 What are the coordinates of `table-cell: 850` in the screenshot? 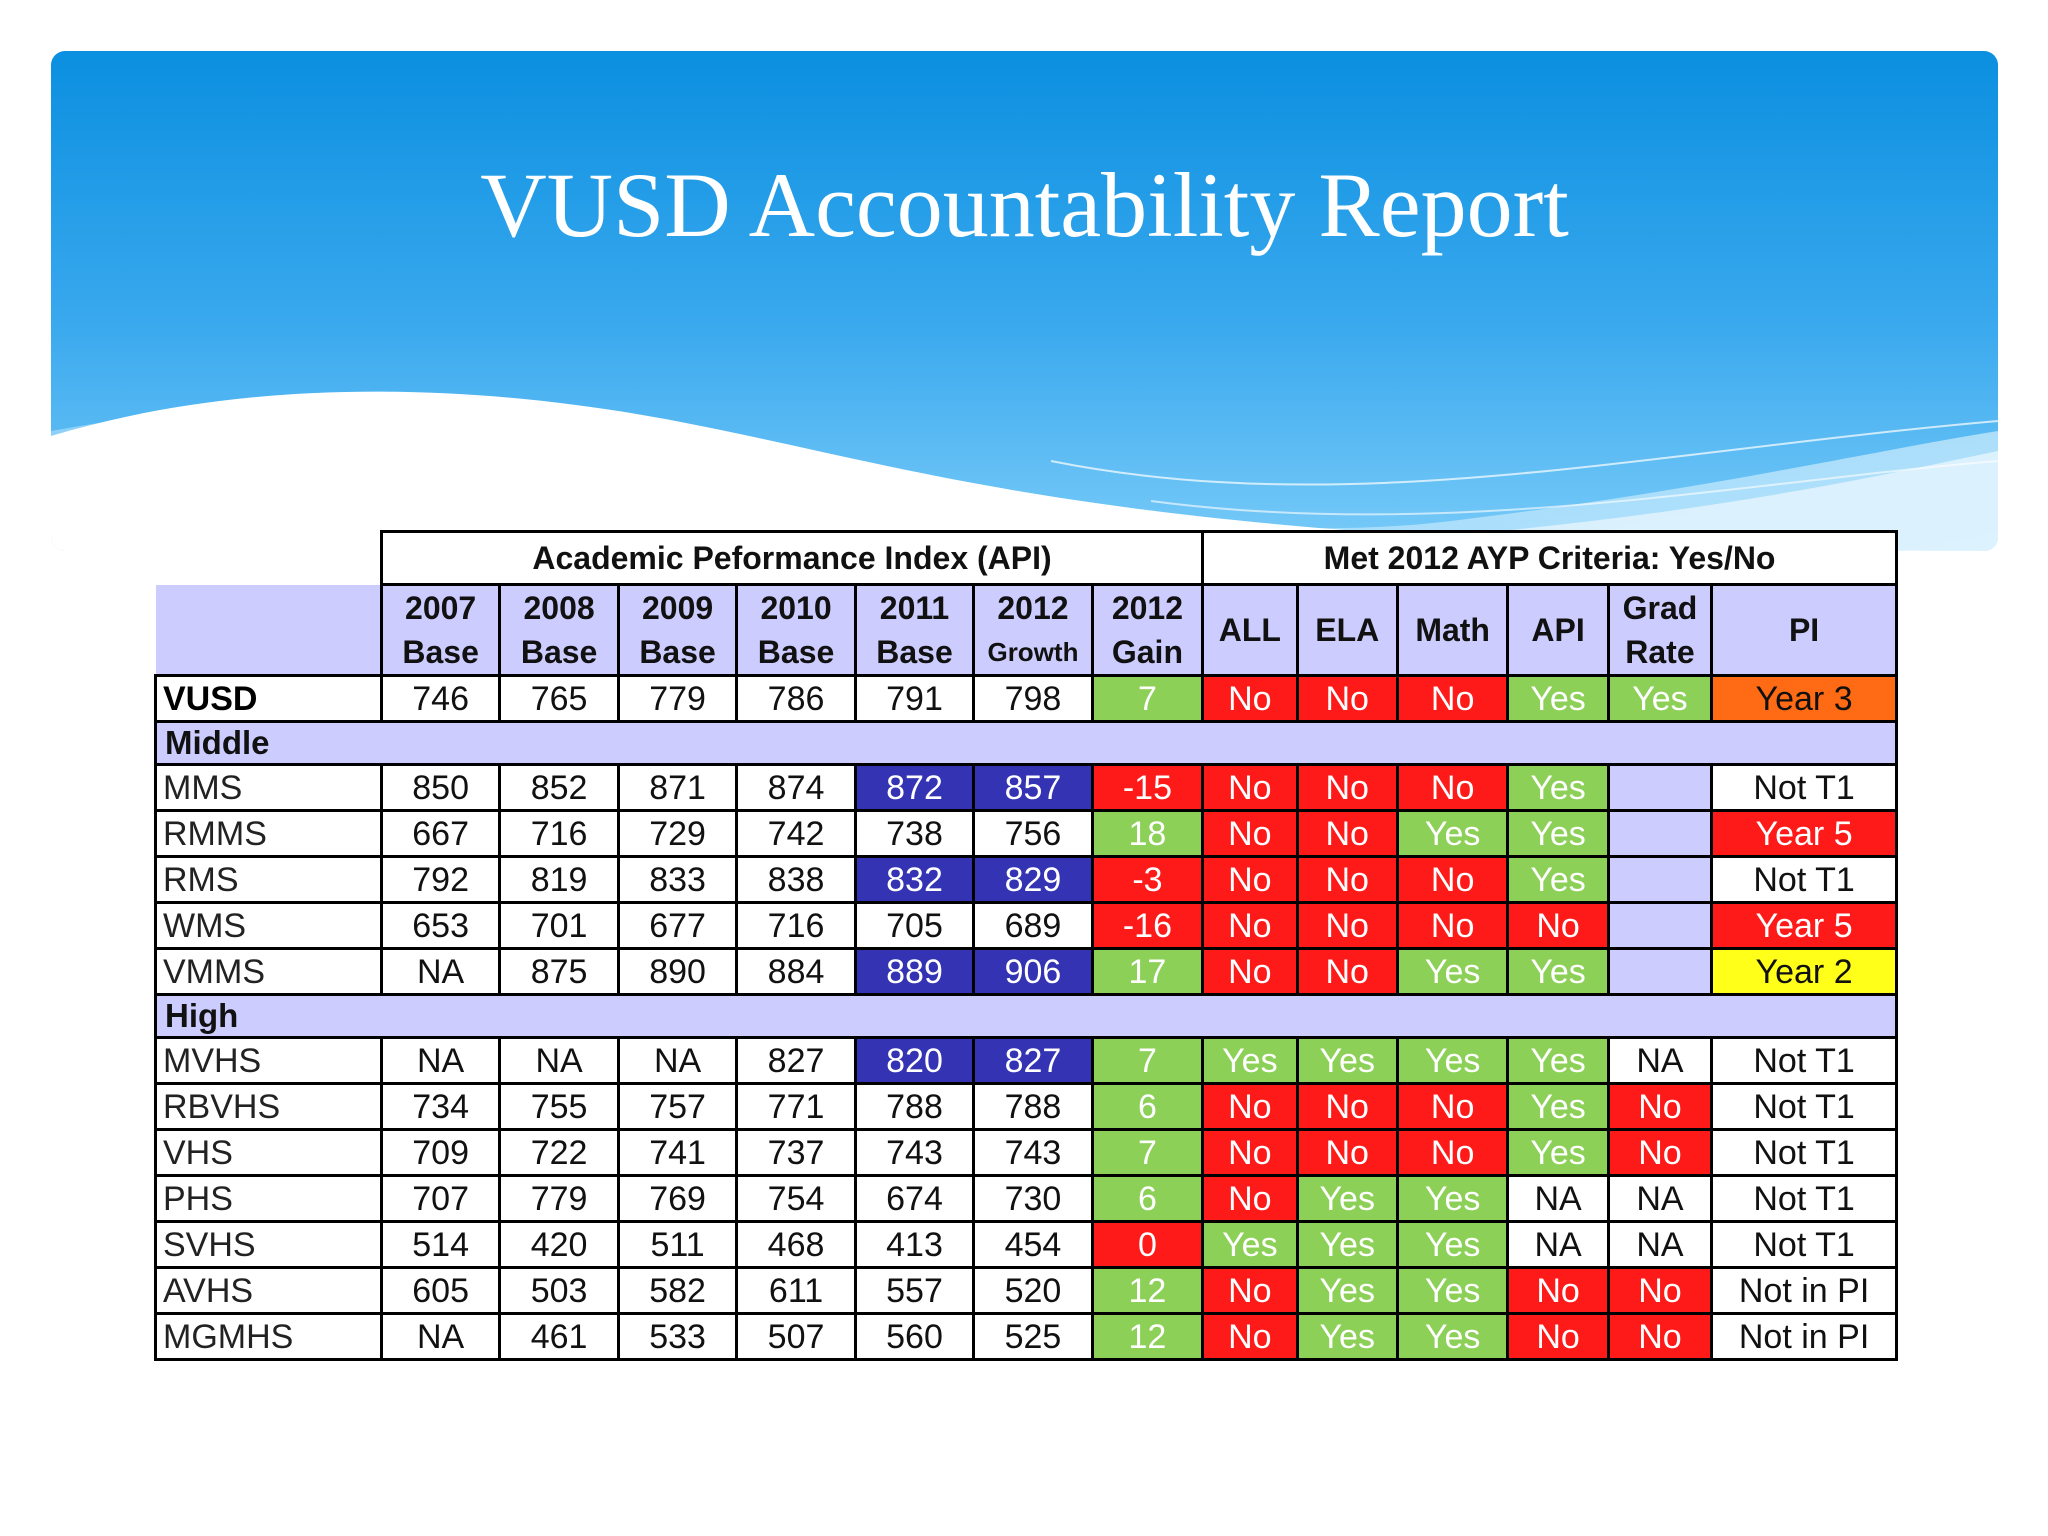 It's located at (440, 787).